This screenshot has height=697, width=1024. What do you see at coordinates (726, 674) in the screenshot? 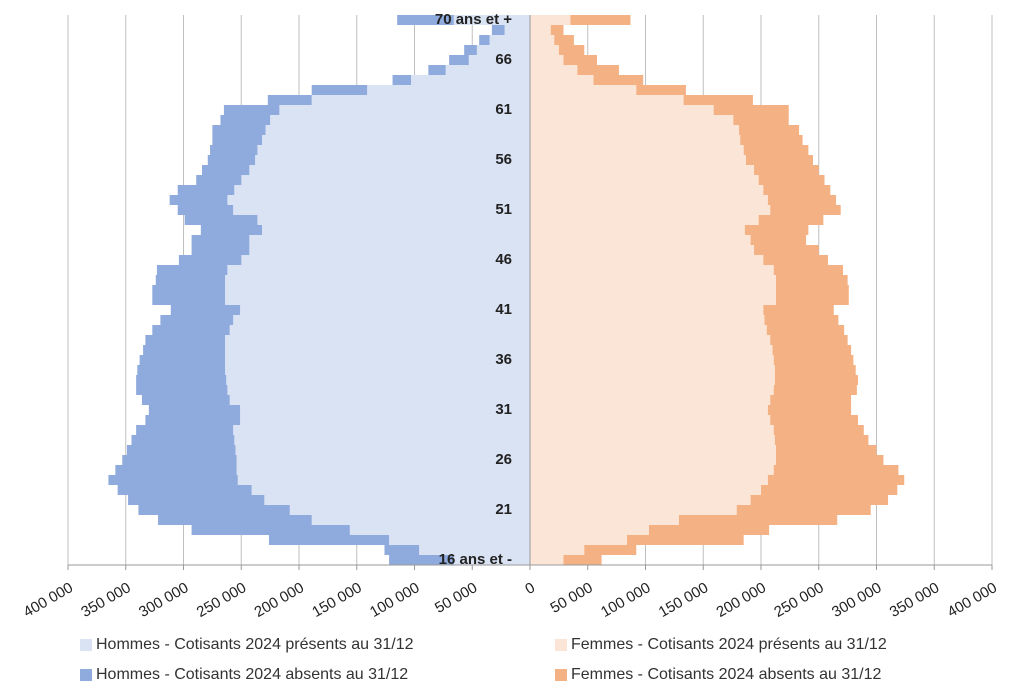
I see `legend-label: Femmes - Cotisants 2024 absents au 31/12` at bounding box center [726, 674].